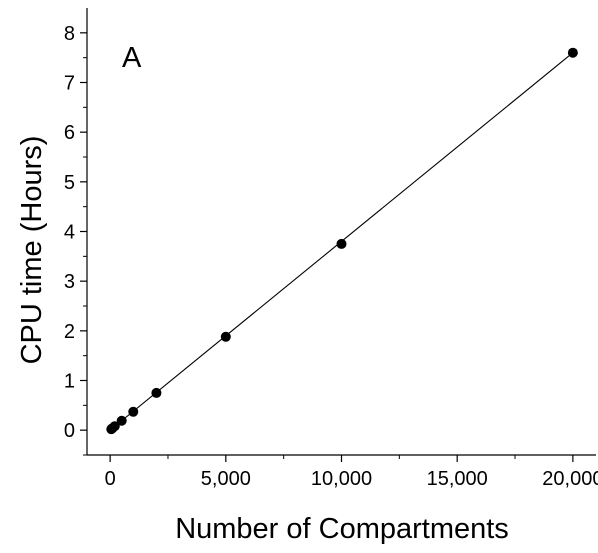 This screenshot has height=553, width=598. What do you see at coordinates (69, 282) in the screenshot?
I see `y-tick-label: 3` at bounding box center [69, 282].